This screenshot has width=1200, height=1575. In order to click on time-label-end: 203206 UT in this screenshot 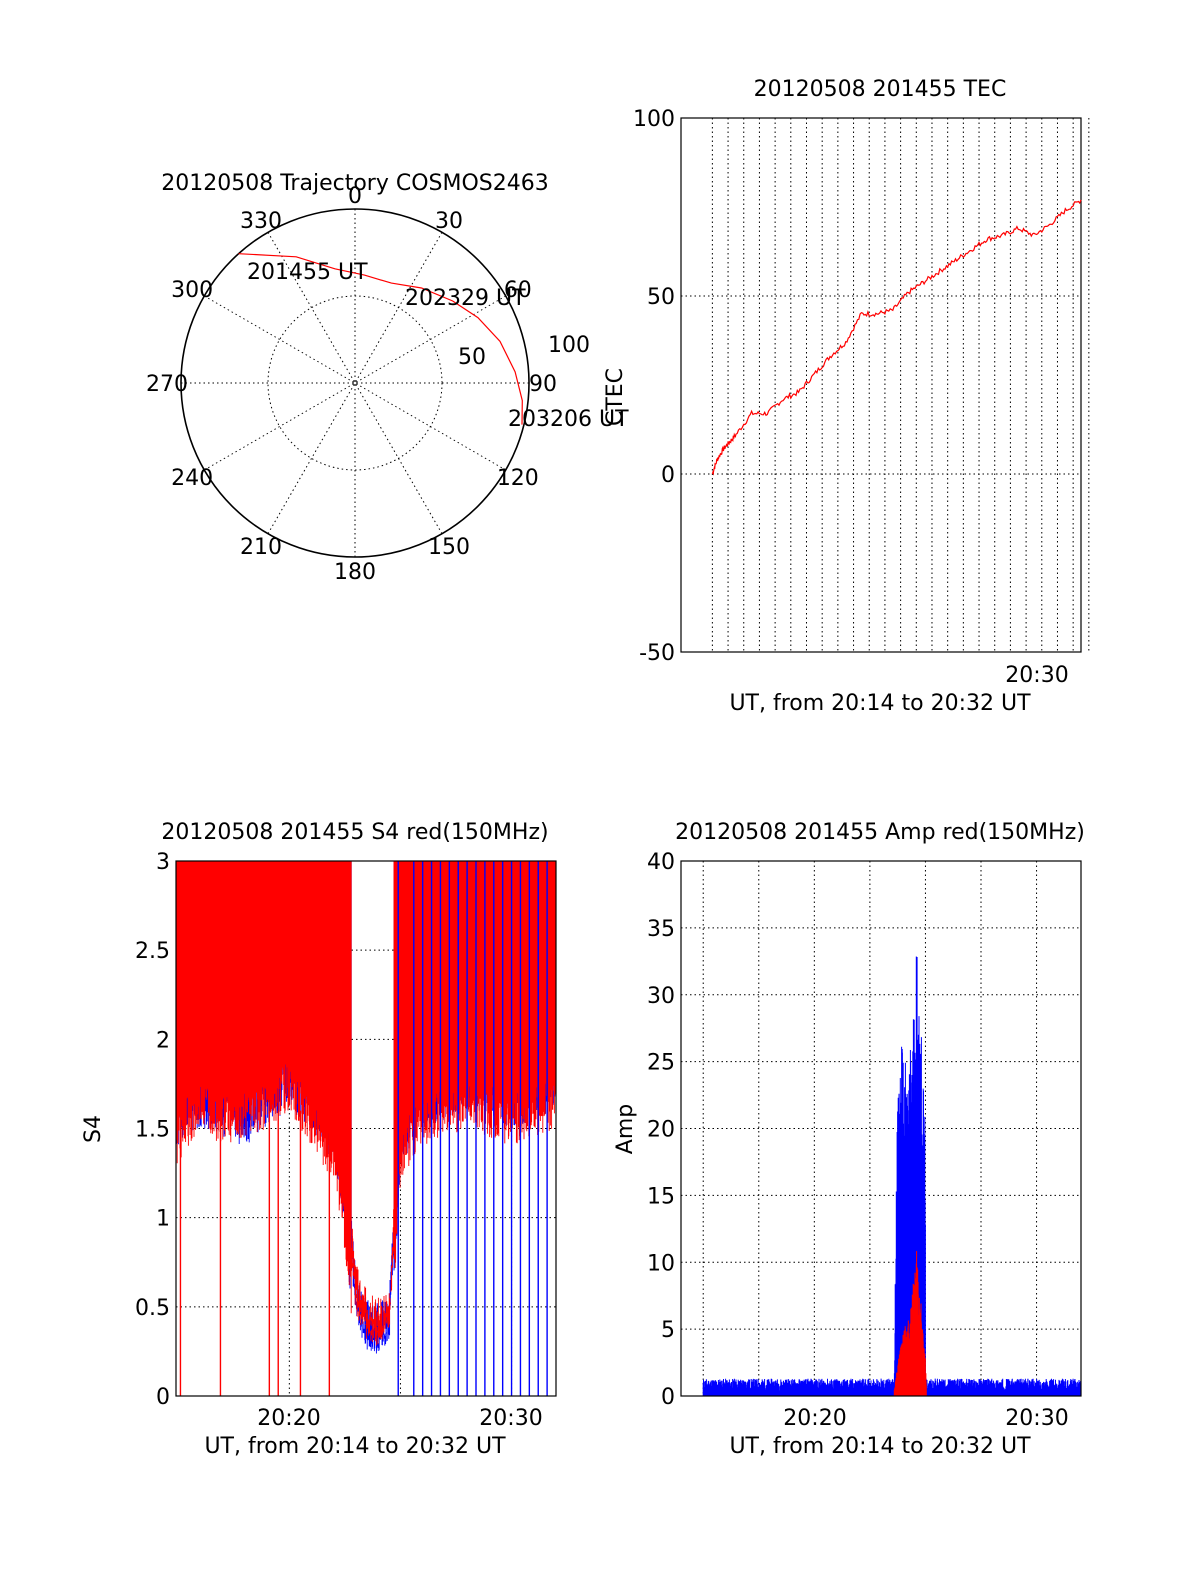, I will do `click(568, 419)`.